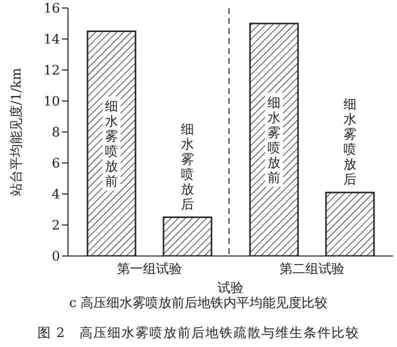  Describe the element at coordinates (311, 270) in the screenshot. I see `x-tick-label: 第二组试验` at that location.